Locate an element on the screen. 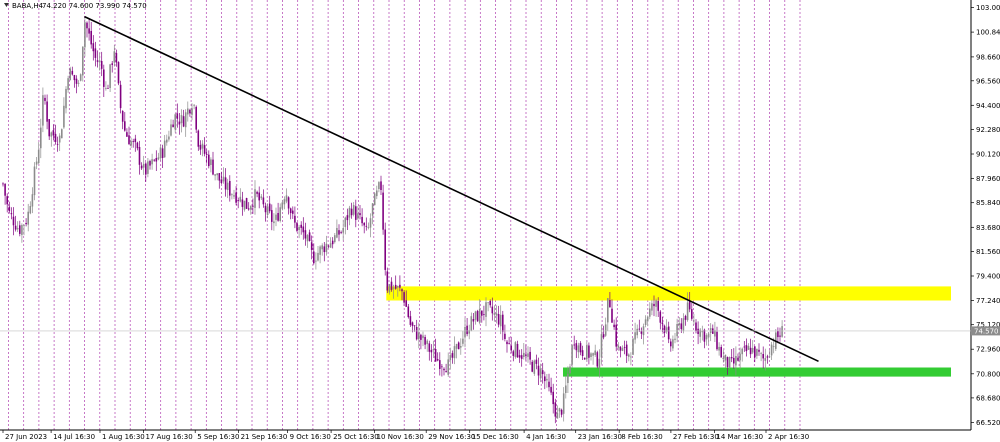 Image resolution: width=1000 pixels, height=442 pixels. x-tick-label: 2 Apr 16:30 is located at coordinates (788, 437).